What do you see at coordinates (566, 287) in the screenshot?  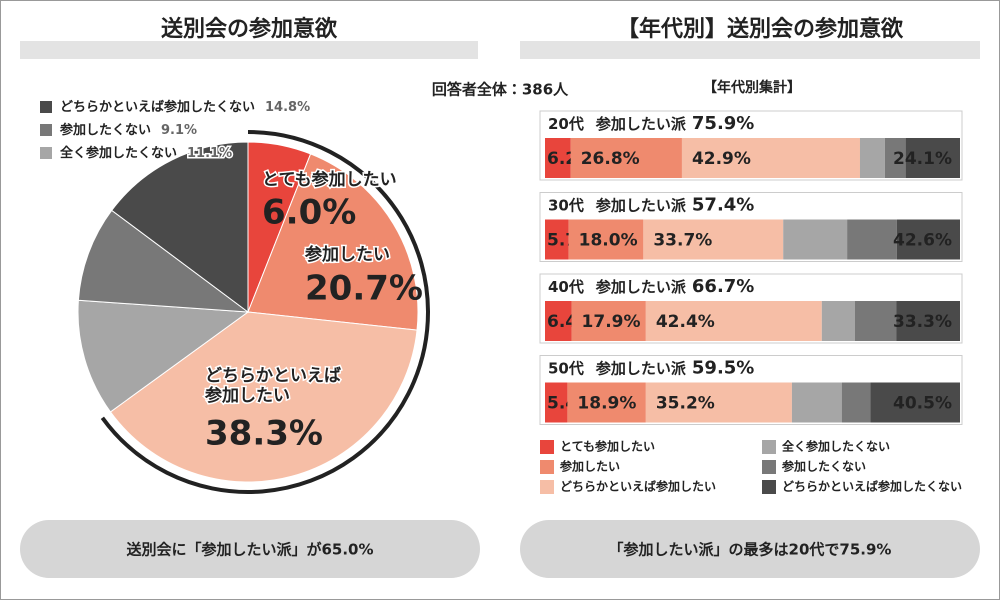 I see `category-label: 40代` at bounding box center [566, 287].